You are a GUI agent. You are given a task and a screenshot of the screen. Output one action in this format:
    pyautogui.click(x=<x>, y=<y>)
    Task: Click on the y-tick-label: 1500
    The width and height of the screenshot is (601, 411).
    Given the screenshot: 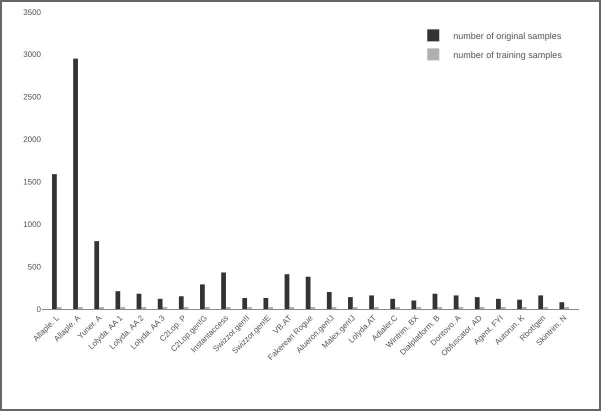 What is the action you would take?
    pyautogui.click(x=32, y=182)
    